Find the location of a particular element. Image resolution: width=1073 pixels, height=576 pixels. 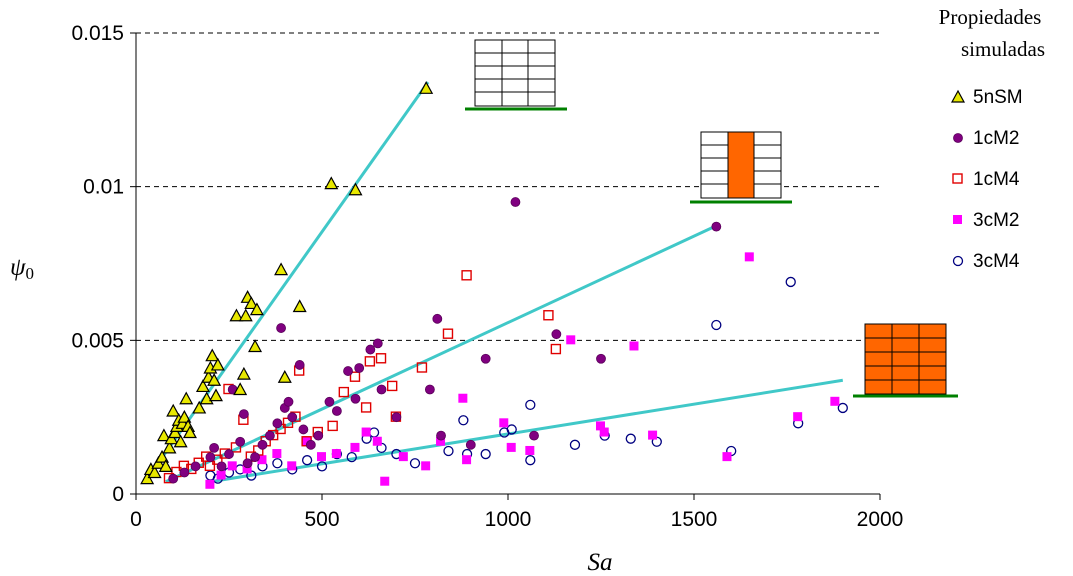

y-tick-label-0: 0 is located at coordinates (118, 494).